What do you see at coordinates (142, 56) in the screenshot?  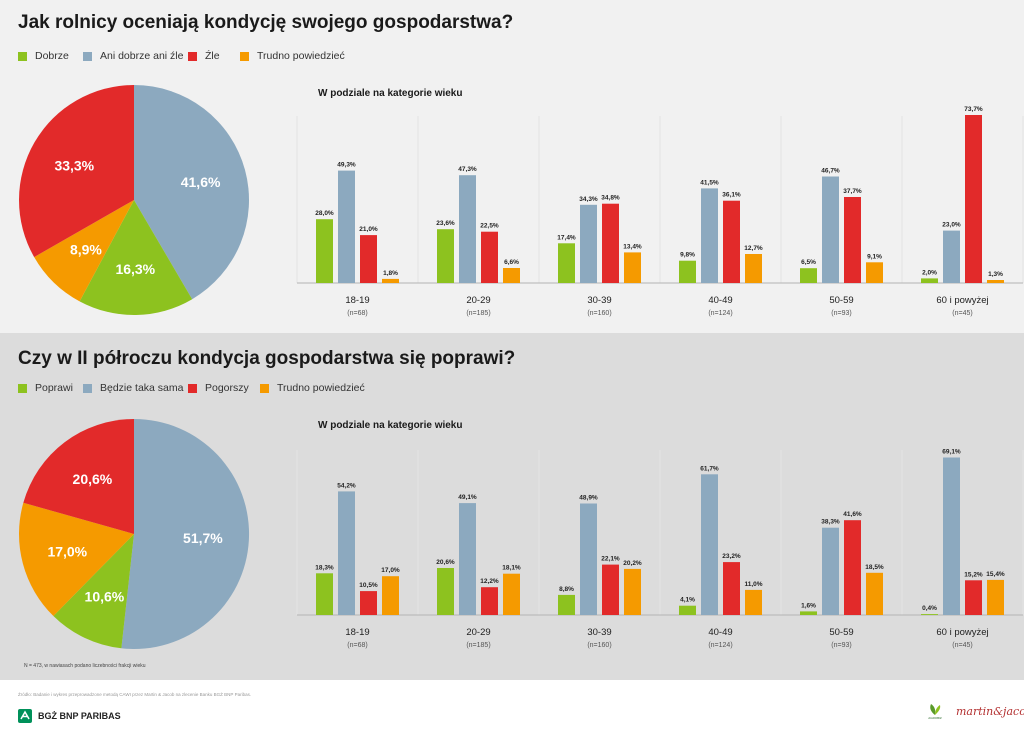 I see `legend-label: Ani dobrze ani źle` at bounding box center [142, 56].